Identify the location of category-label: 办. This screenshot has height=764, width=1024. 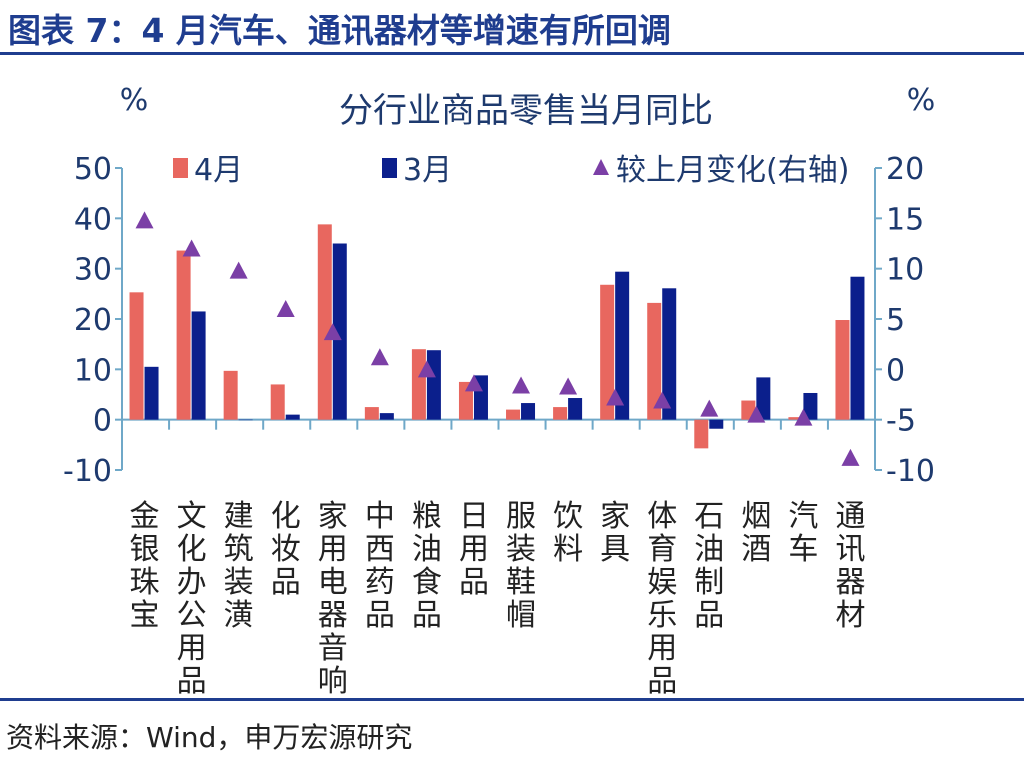
(192, 582).